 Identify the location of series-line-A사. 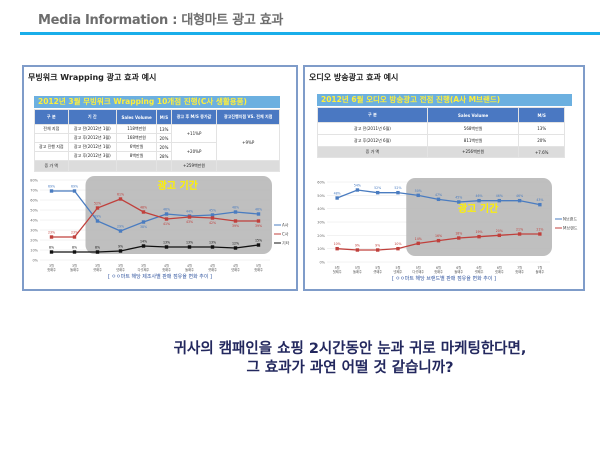
(155, 211).